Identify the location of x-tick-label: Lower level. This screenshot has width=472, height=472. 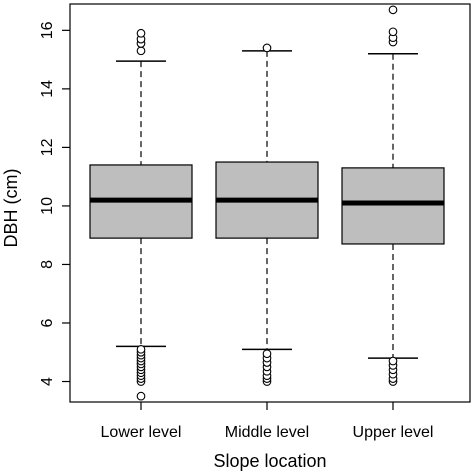
(141, 432).